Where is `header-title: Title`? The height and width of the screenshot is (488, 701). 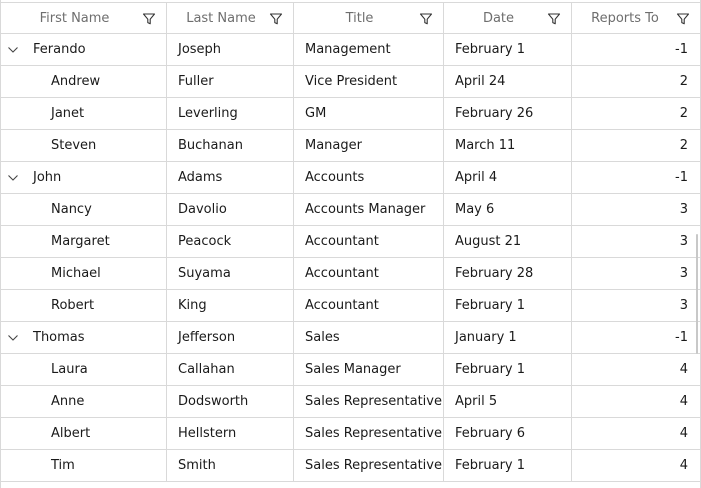 header-title: Title is located at coordinates (369, 18).